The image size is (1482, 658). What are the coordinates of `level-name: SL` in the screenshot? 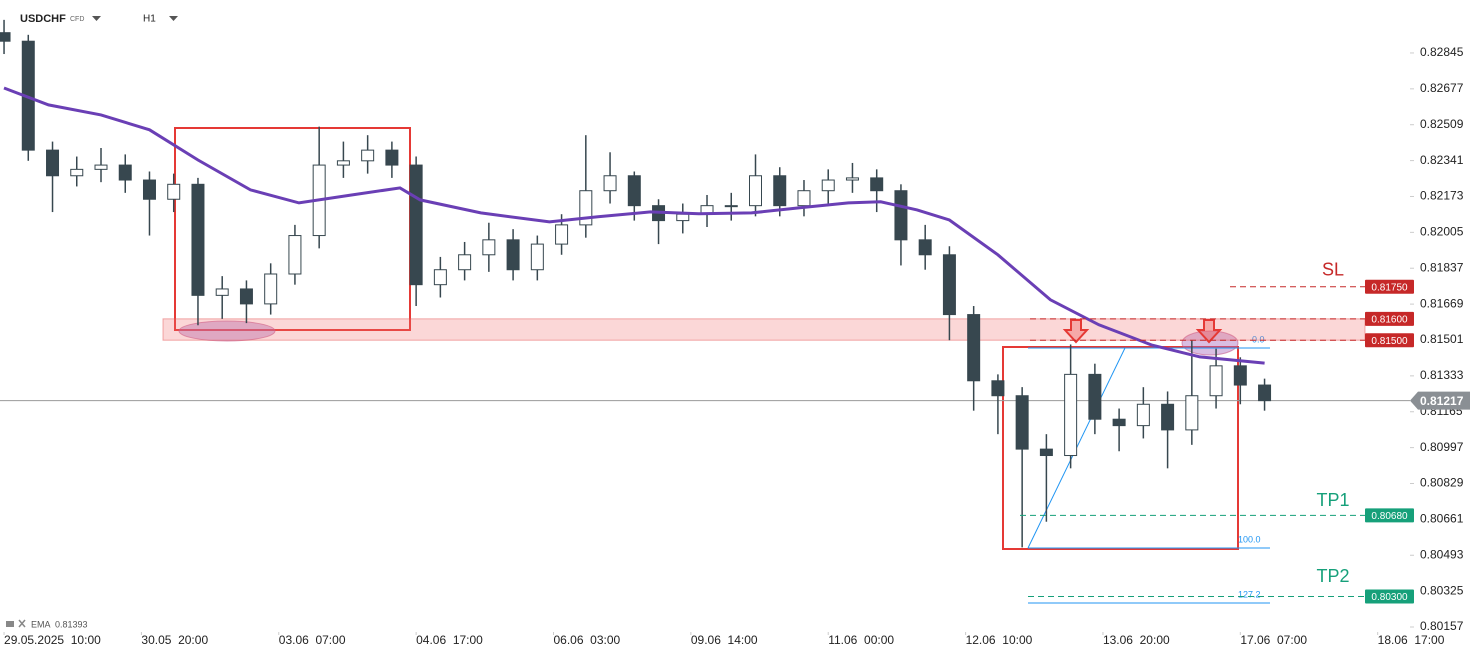 It's located at (1333, 270).